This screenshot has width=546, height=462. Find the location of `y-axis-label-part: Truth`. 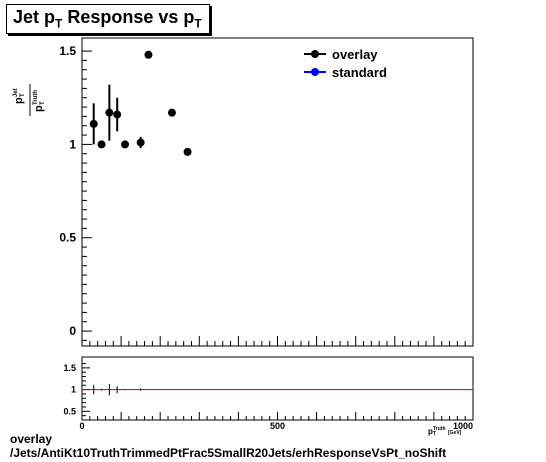

y-axis-label-part: Truth is located at coordinates (36, 97).